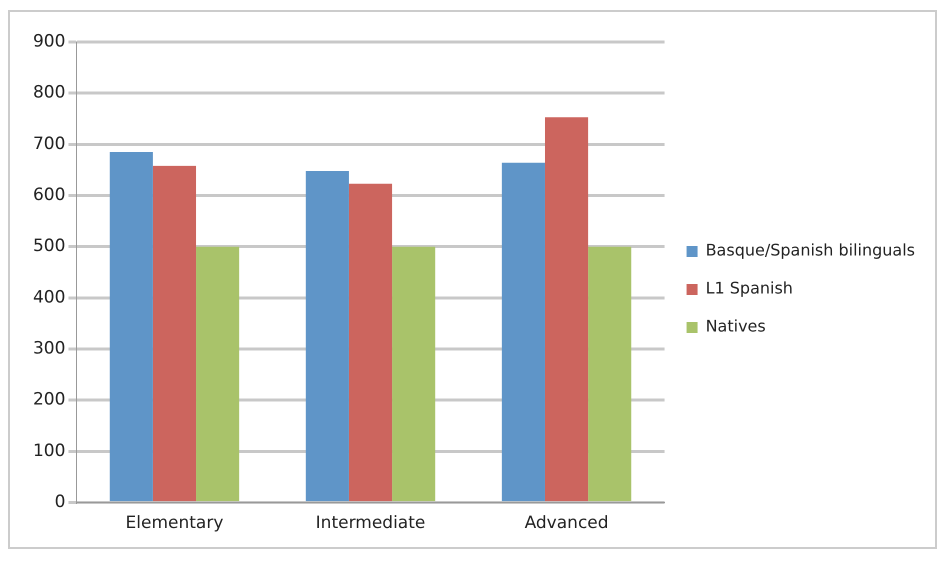 This screenshot has width=947, height=570. I want to click on y-tick-label: 300, so click(49, 348).